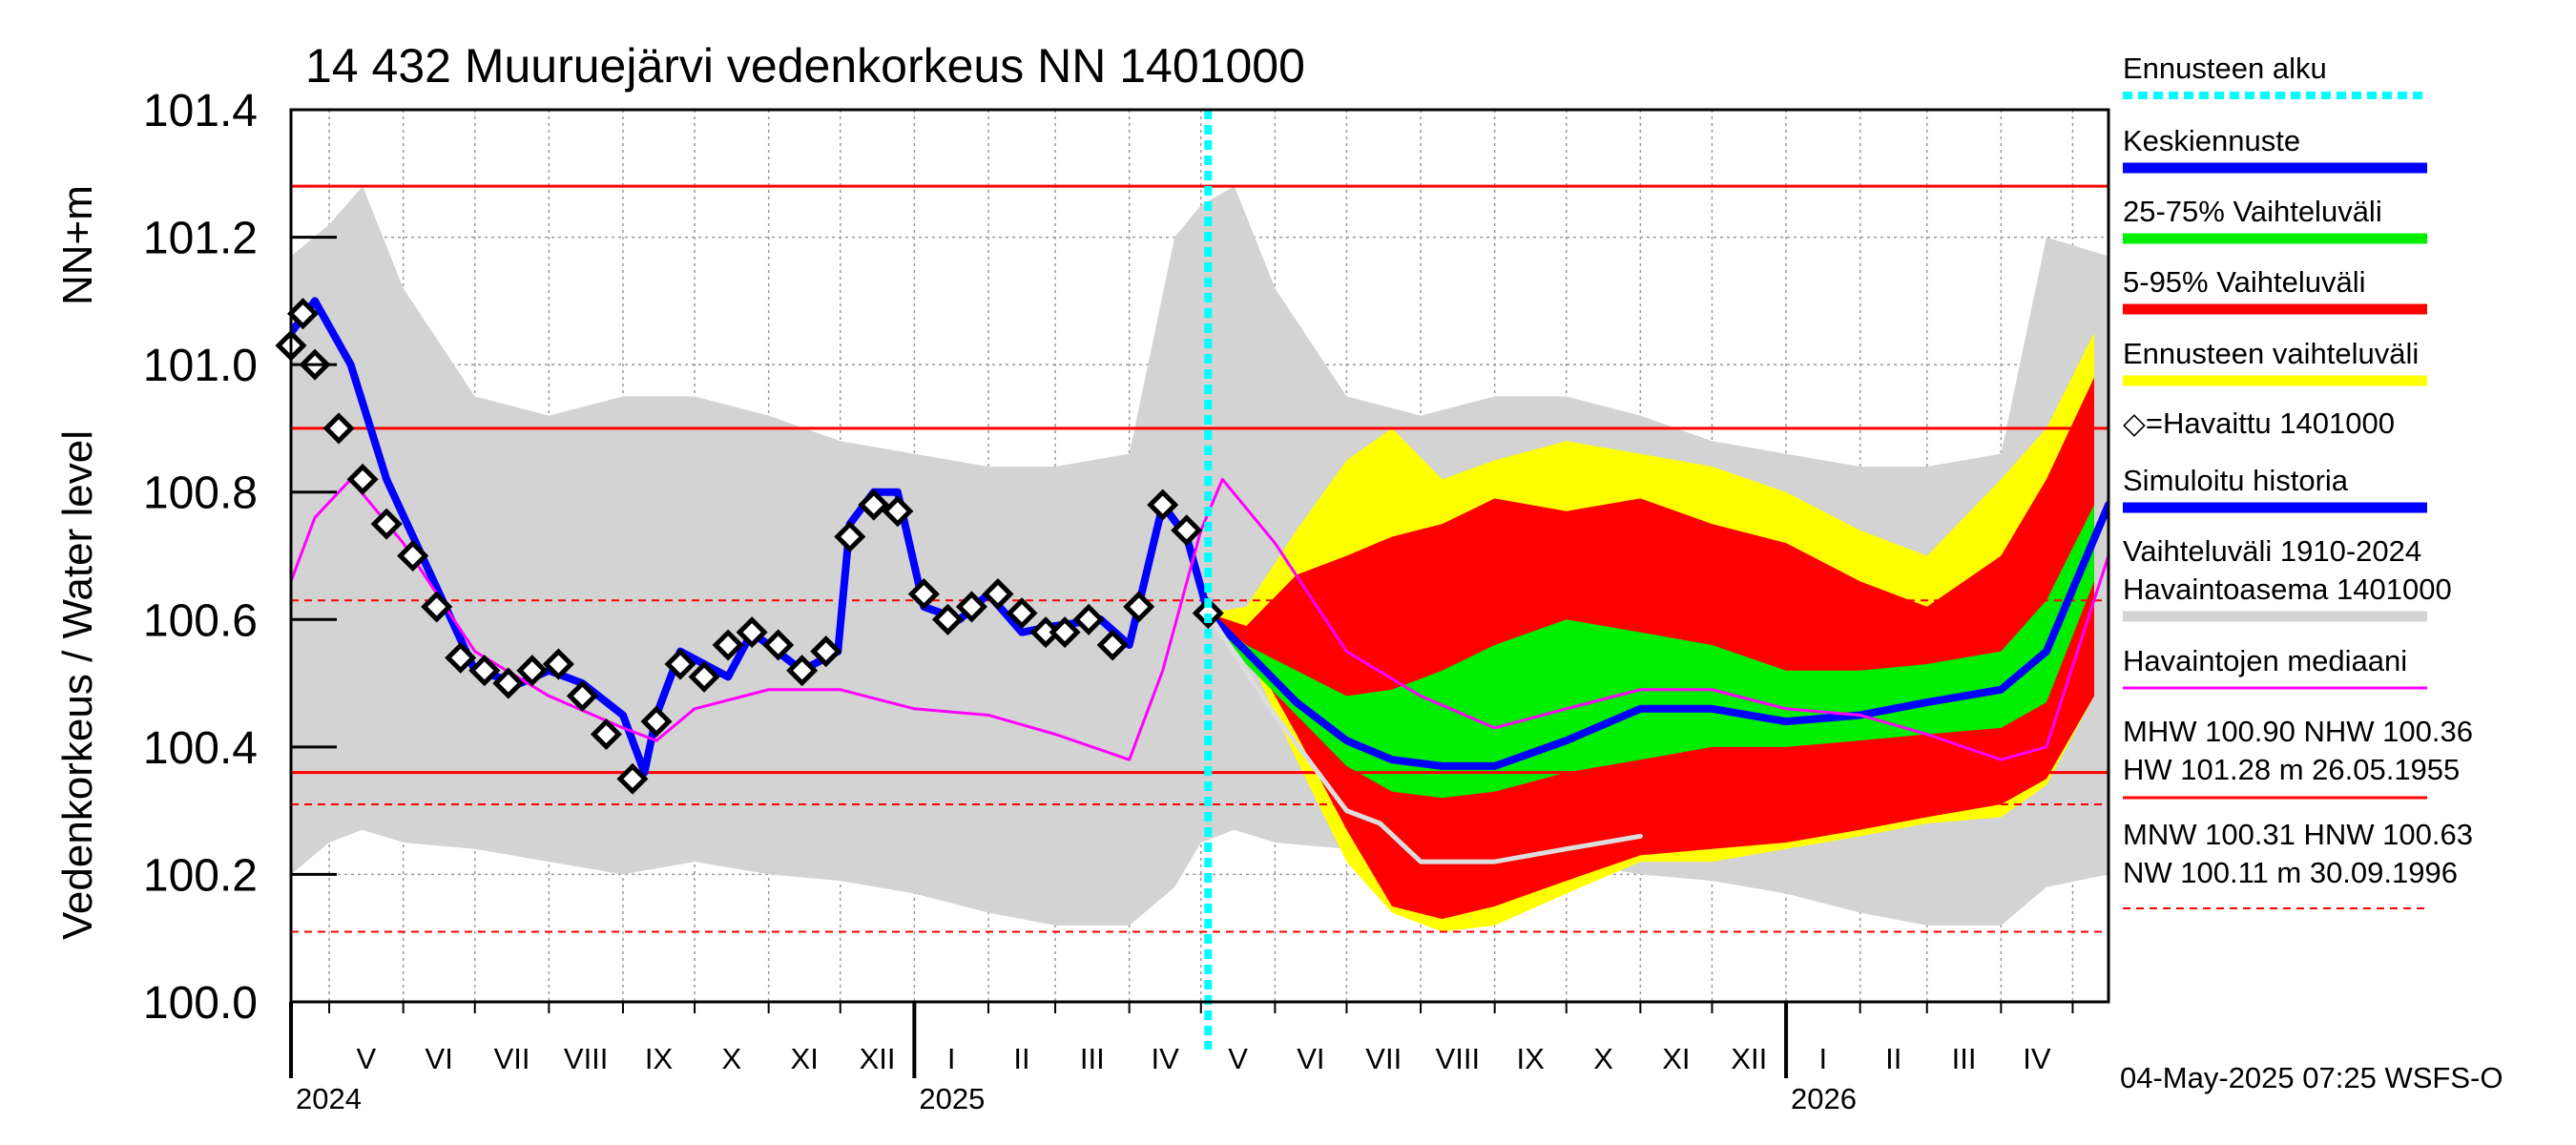 Image resolution: width=2576 pixels, height=1145 pixels. I want to click on y-tick-label-4: 100.8, so click(200, 493).